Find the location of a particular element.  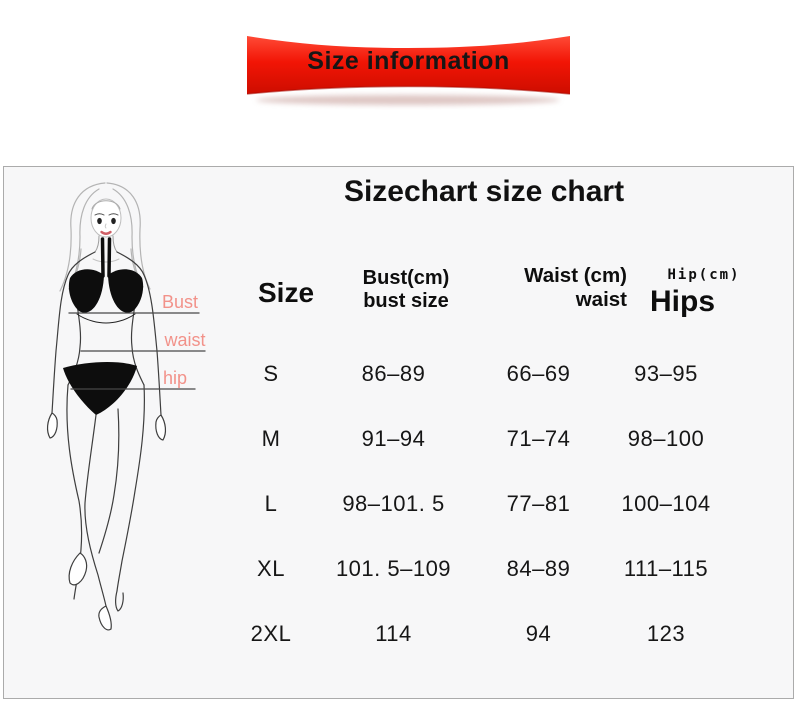

bust-cell: 101. 5–109 is located at coordinates (393, 568).